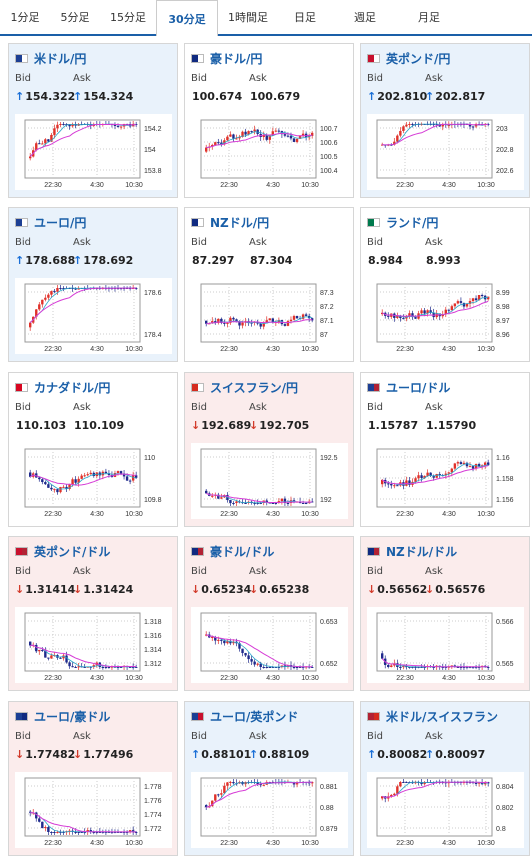 The width and height of the screenshot is (532, 856). Describe the element at coordinates (445, 316) in the screenshot. I see `candlestick-chart: 8.99 8.98 8.97 8.96 22:30 4:30 10:30` at that location.